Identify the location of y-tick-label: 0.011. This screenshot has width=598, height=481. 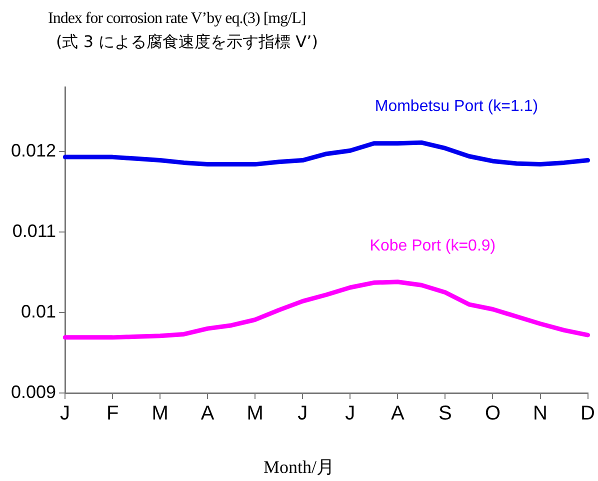
(34, 230).